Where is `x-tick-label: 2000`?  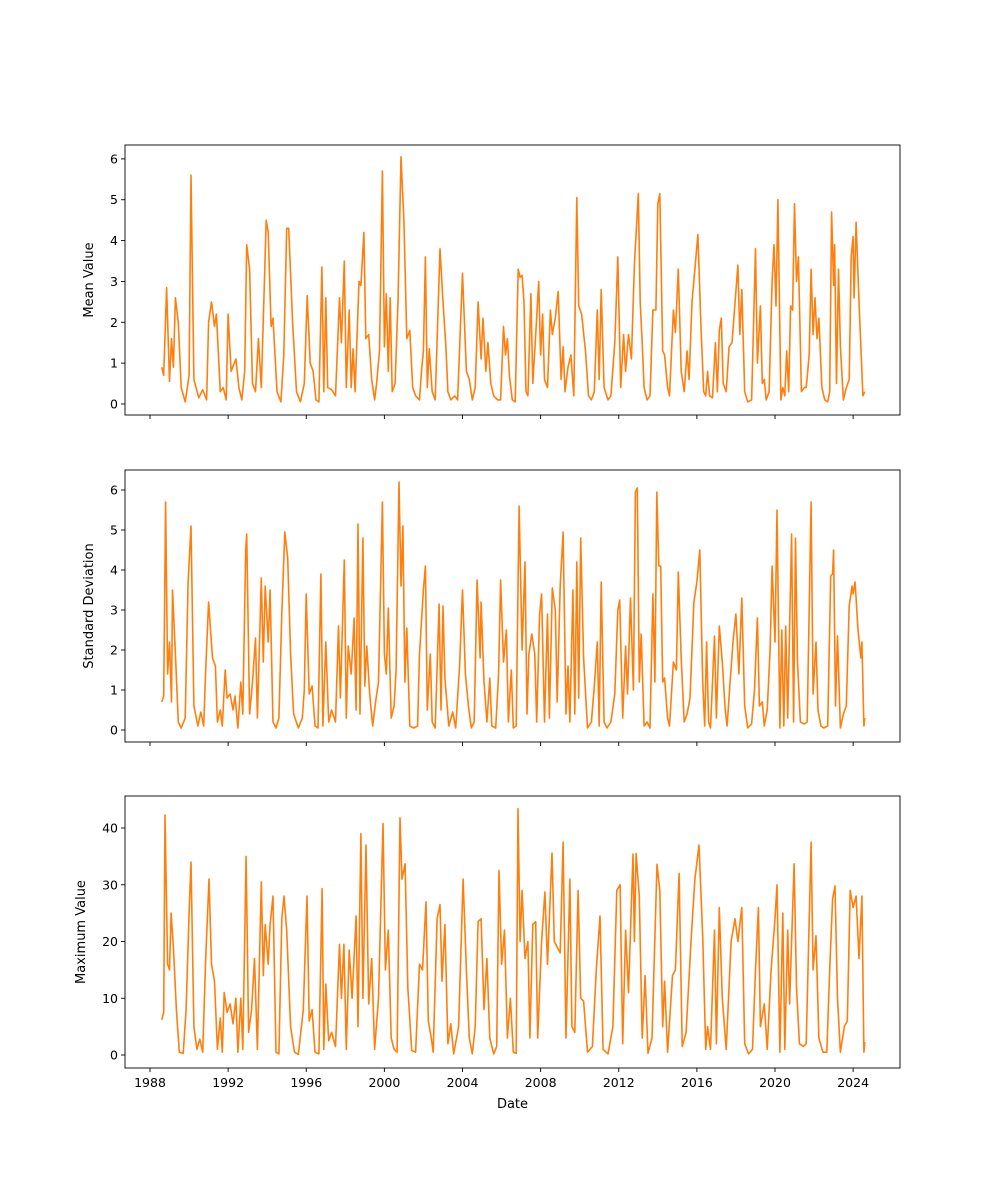 x-tick-label: 2000 is located at coordinates (384, 1082).